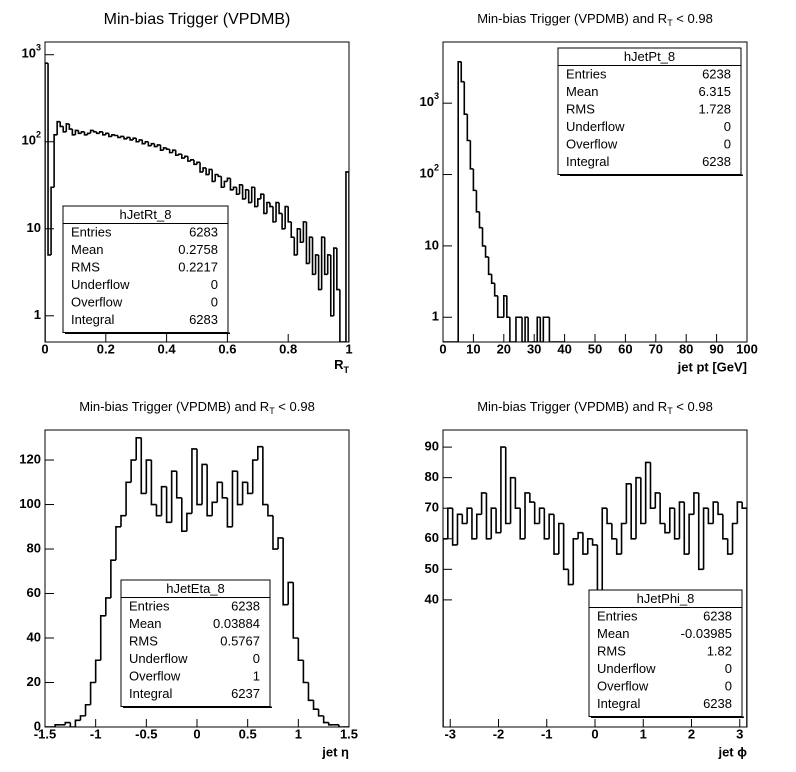  I want to click on stats-label: RMS, so click(580, 109).